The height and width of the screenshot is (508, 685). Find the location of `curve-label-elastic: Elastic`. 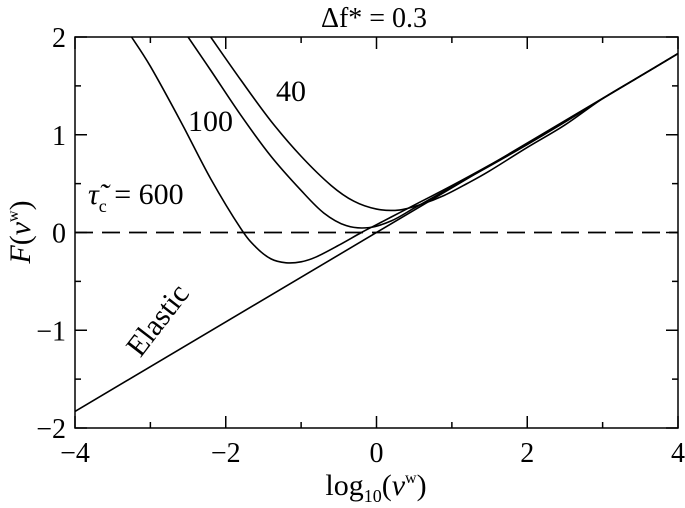

curve-label-elastic: Elastic is located at coordinates (158, 320).